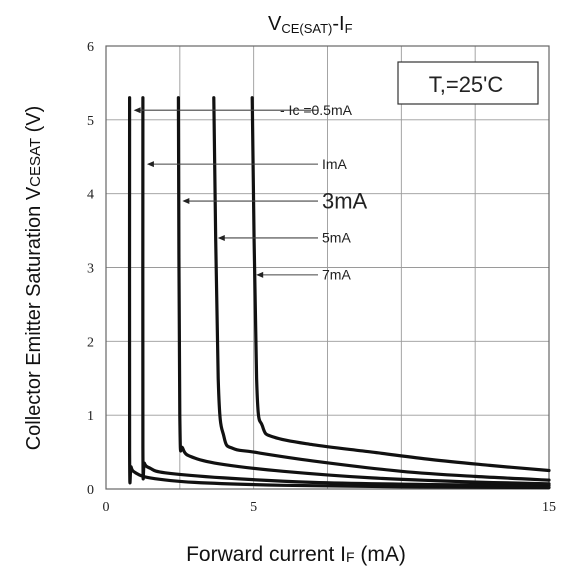 The image size is (565, 574). I want to click on temperature-annotation: T,=25'C, so click(466, 84).